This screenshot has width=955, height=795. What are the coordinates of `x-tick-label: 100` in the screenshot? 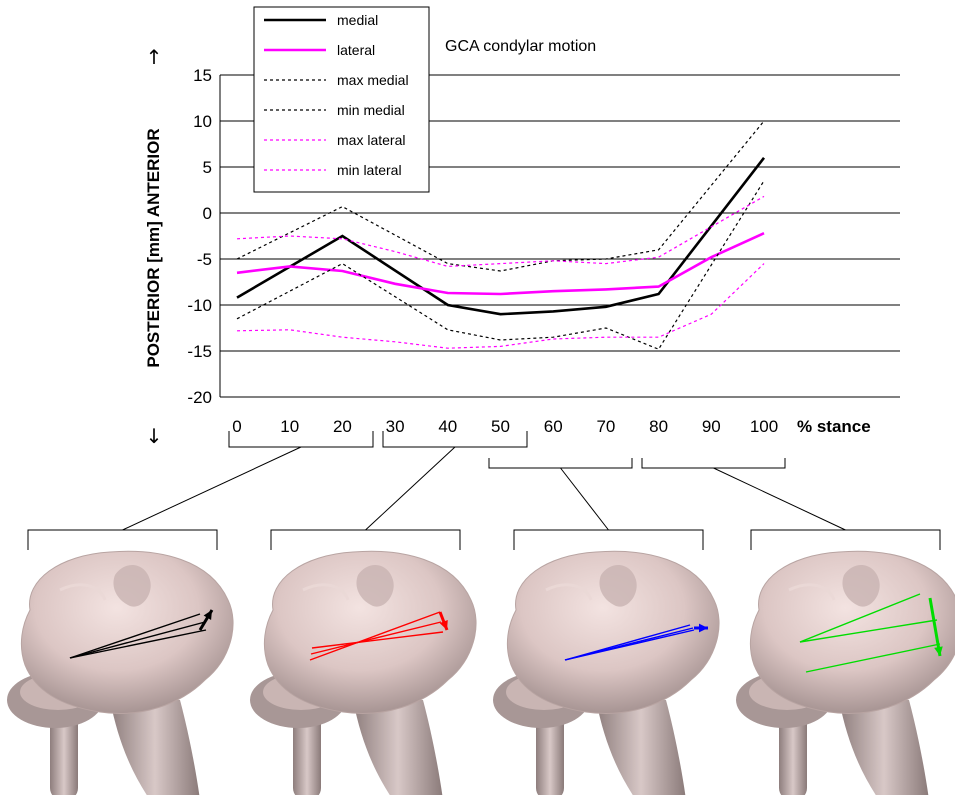 It's located at (764, 426).